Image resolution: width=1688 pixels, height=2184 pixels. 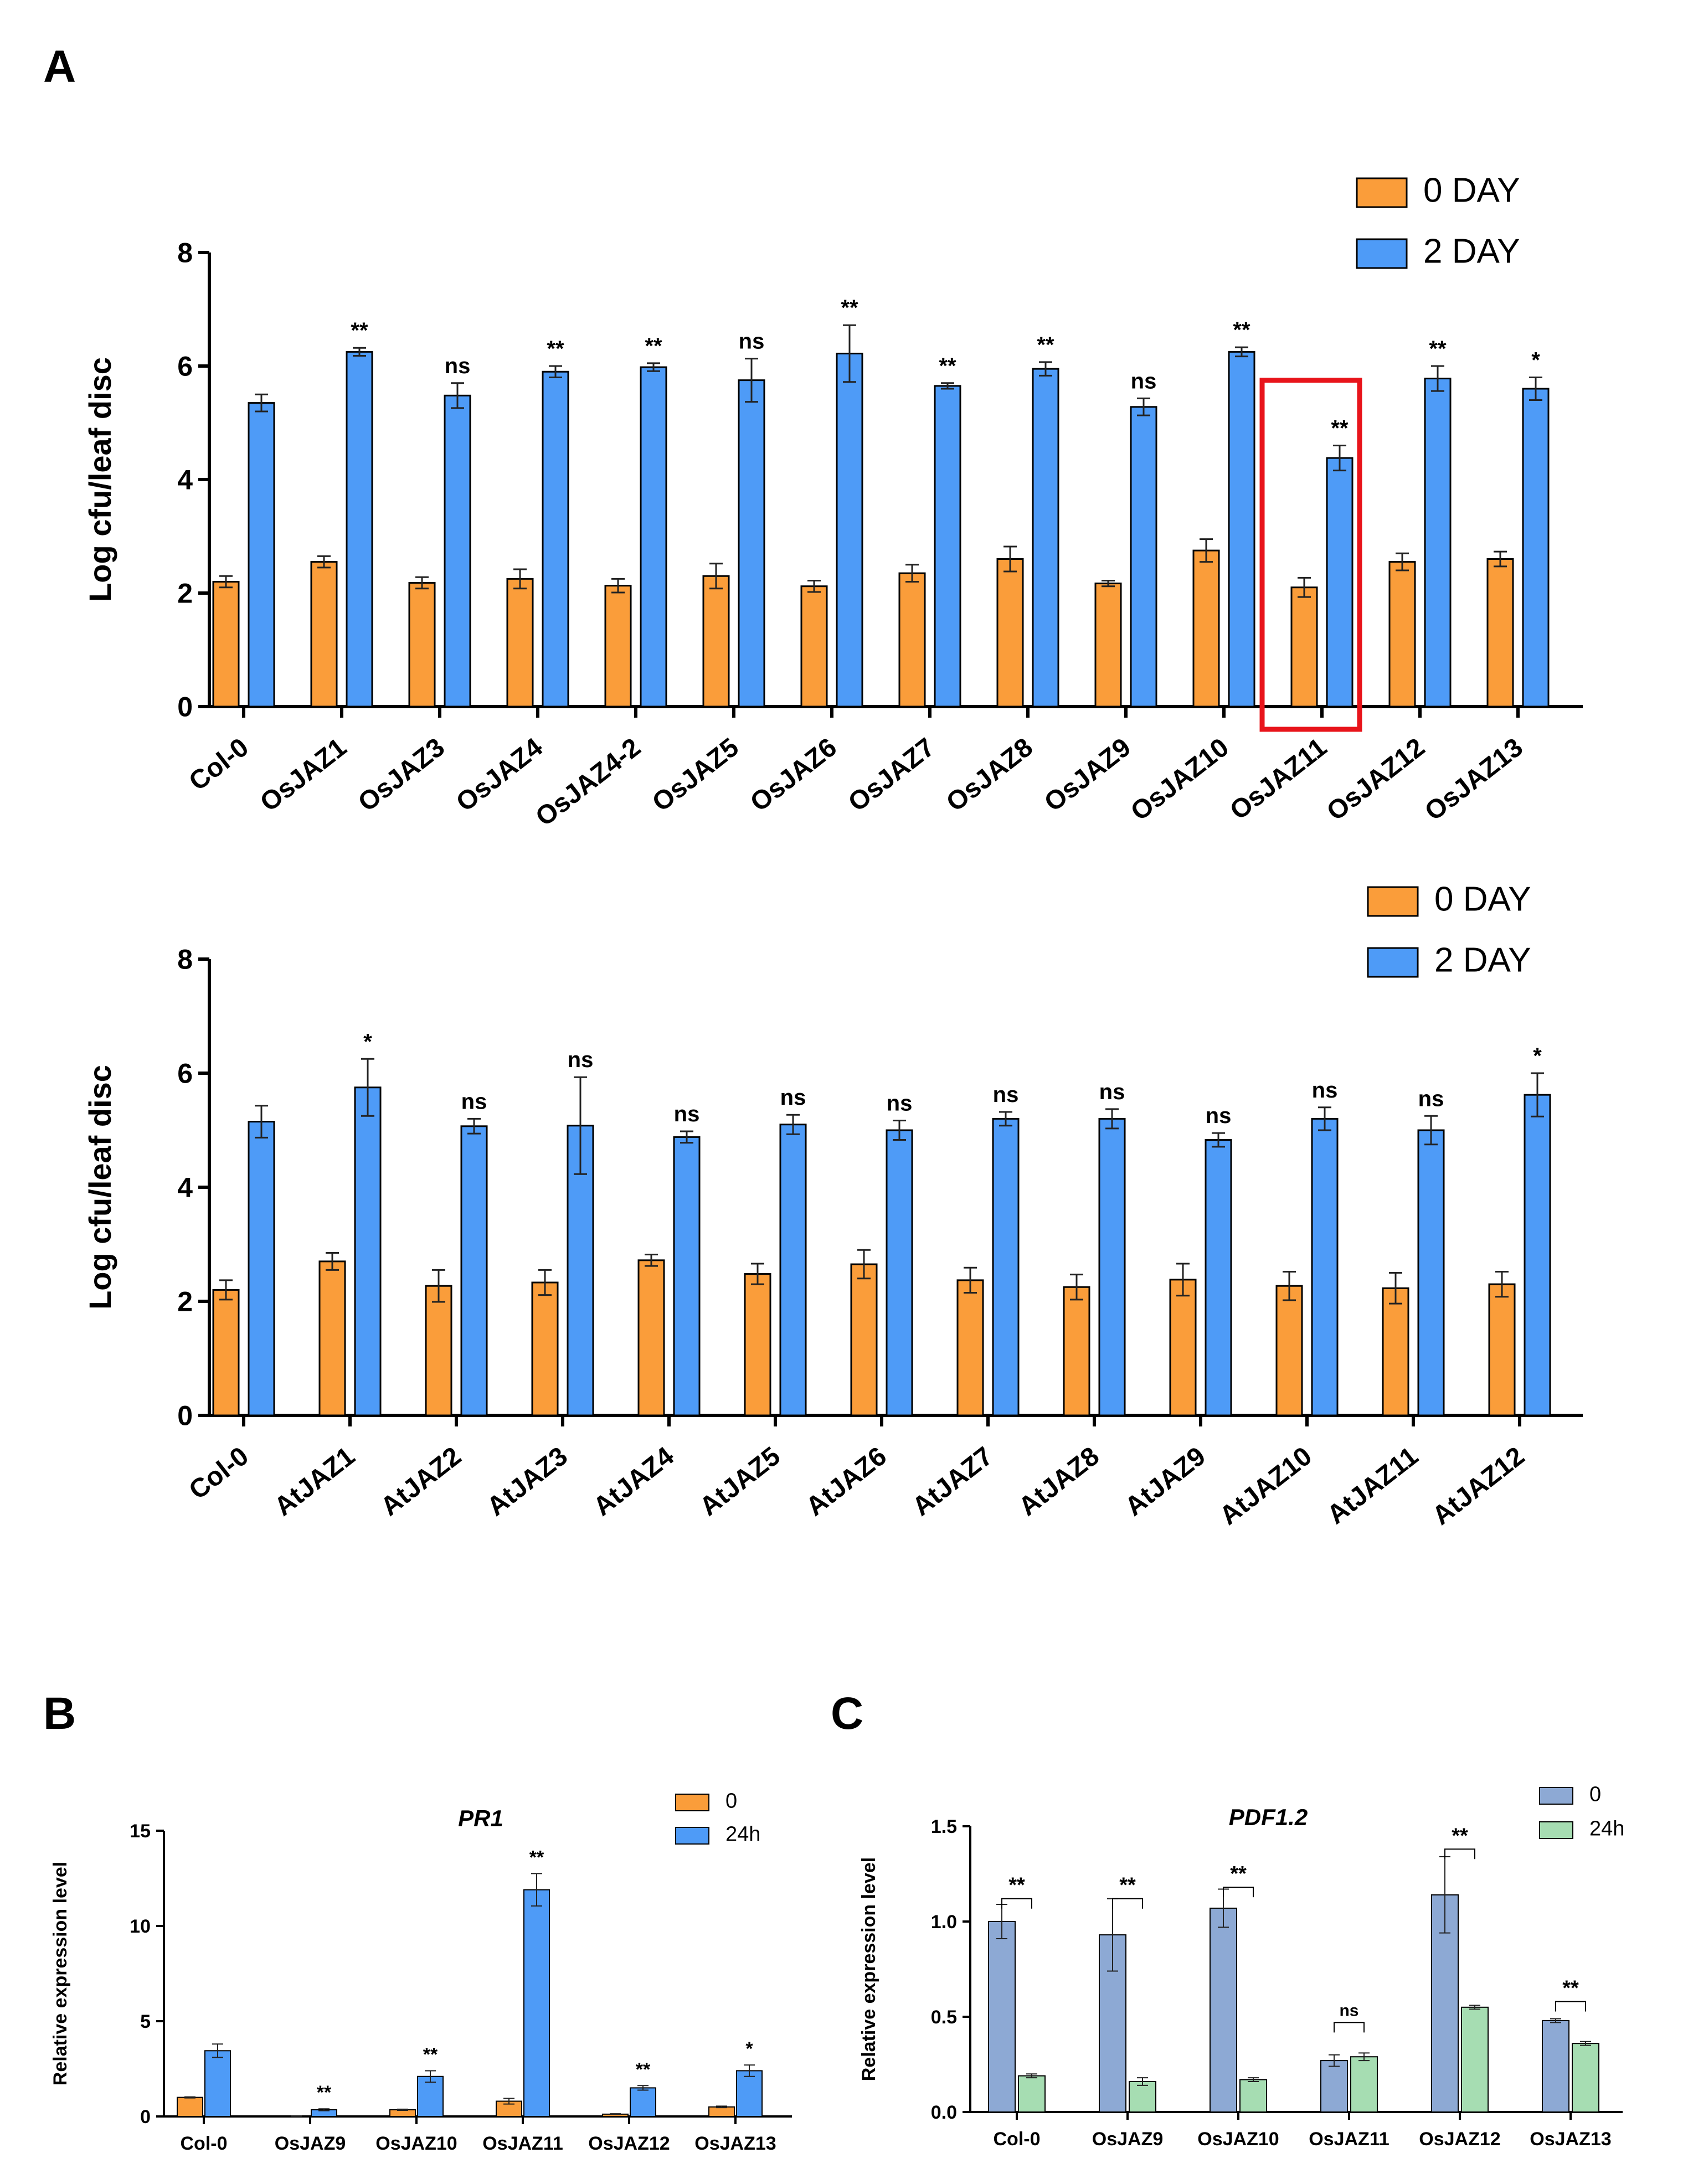 I want to click on legend-swatch-24h, so click(x=1556, y=1830).